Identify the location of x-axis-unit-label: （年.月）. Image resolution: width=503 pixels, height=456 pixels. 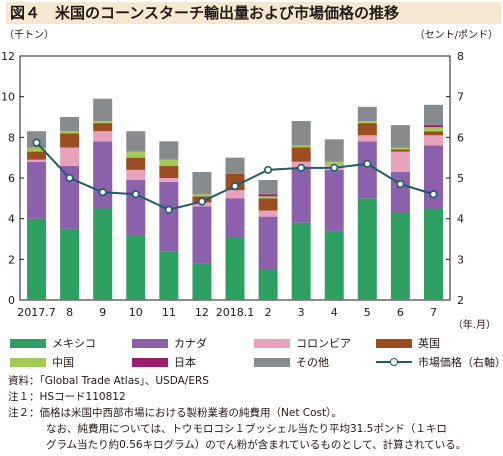
(474, 324).